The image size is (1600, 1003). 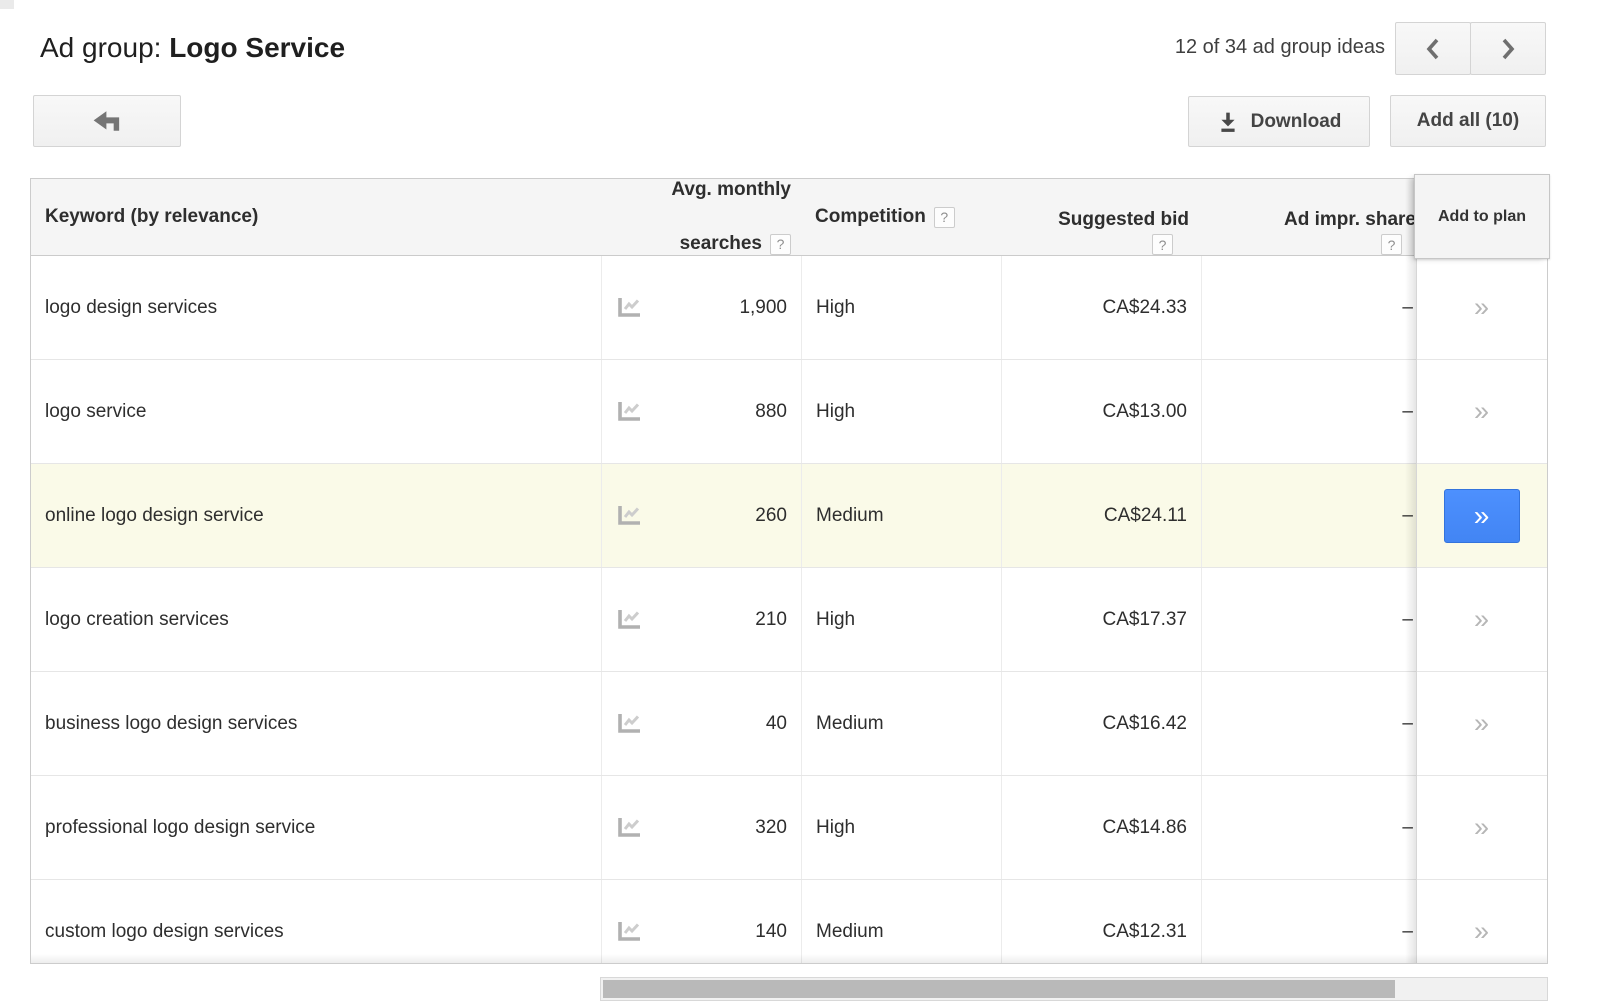 I want to click on suggested-bid-value: CA$17.37, so click(x=1144, y=619).